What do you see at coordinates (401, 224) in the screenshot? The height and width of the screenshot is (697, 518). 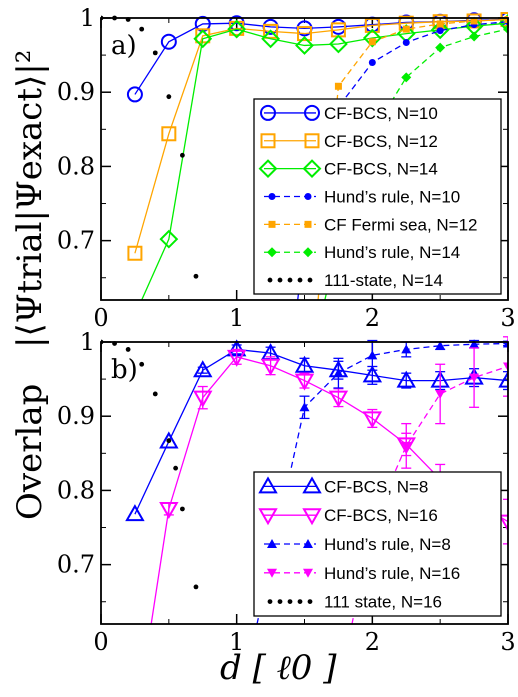 I see `legend-label: CF Fermi sea, N=12` at bounding box center [401, 224].